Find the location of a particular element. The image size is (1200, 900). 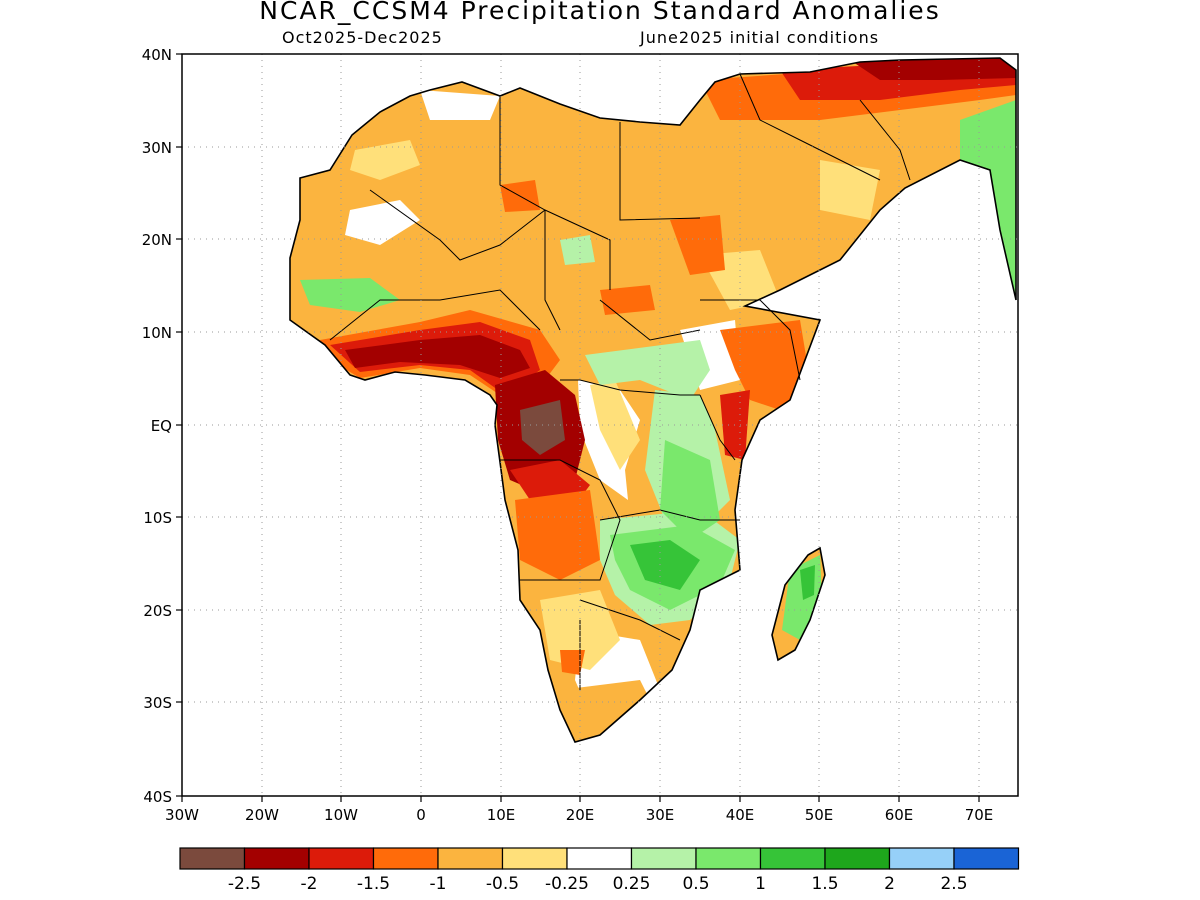

lon-label: 50E is located at coordinates (819, 815).